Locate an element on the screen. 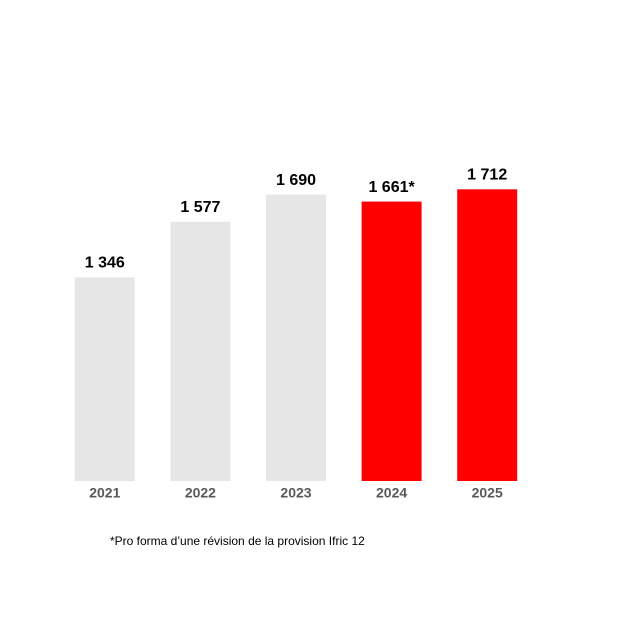  x-tick-label: 2023 is located at coordinates (295, 493).